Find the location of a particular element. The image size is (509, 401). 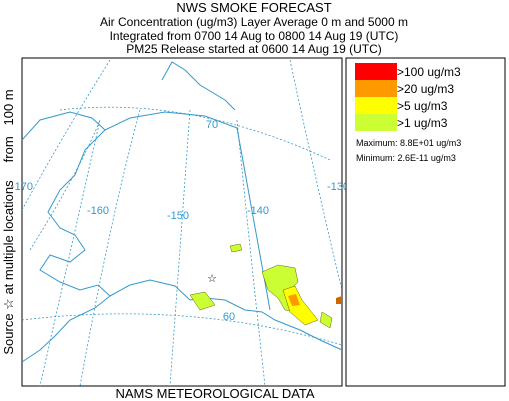

legend: >100 ug/m3 >20 ug/m3 >5 ug/m3 >1 ug/m3 is located at coordinates (408, 97).